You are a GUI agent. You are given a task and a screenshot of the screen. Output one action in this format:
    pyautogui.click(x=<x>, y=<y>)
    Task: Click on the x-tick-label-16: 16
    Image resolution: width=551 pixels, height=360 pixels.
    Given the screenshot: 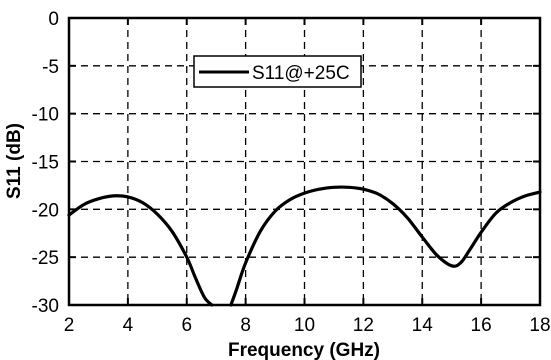 What is the action you would take?
    pyautogui.click(x=481, y=325)
    